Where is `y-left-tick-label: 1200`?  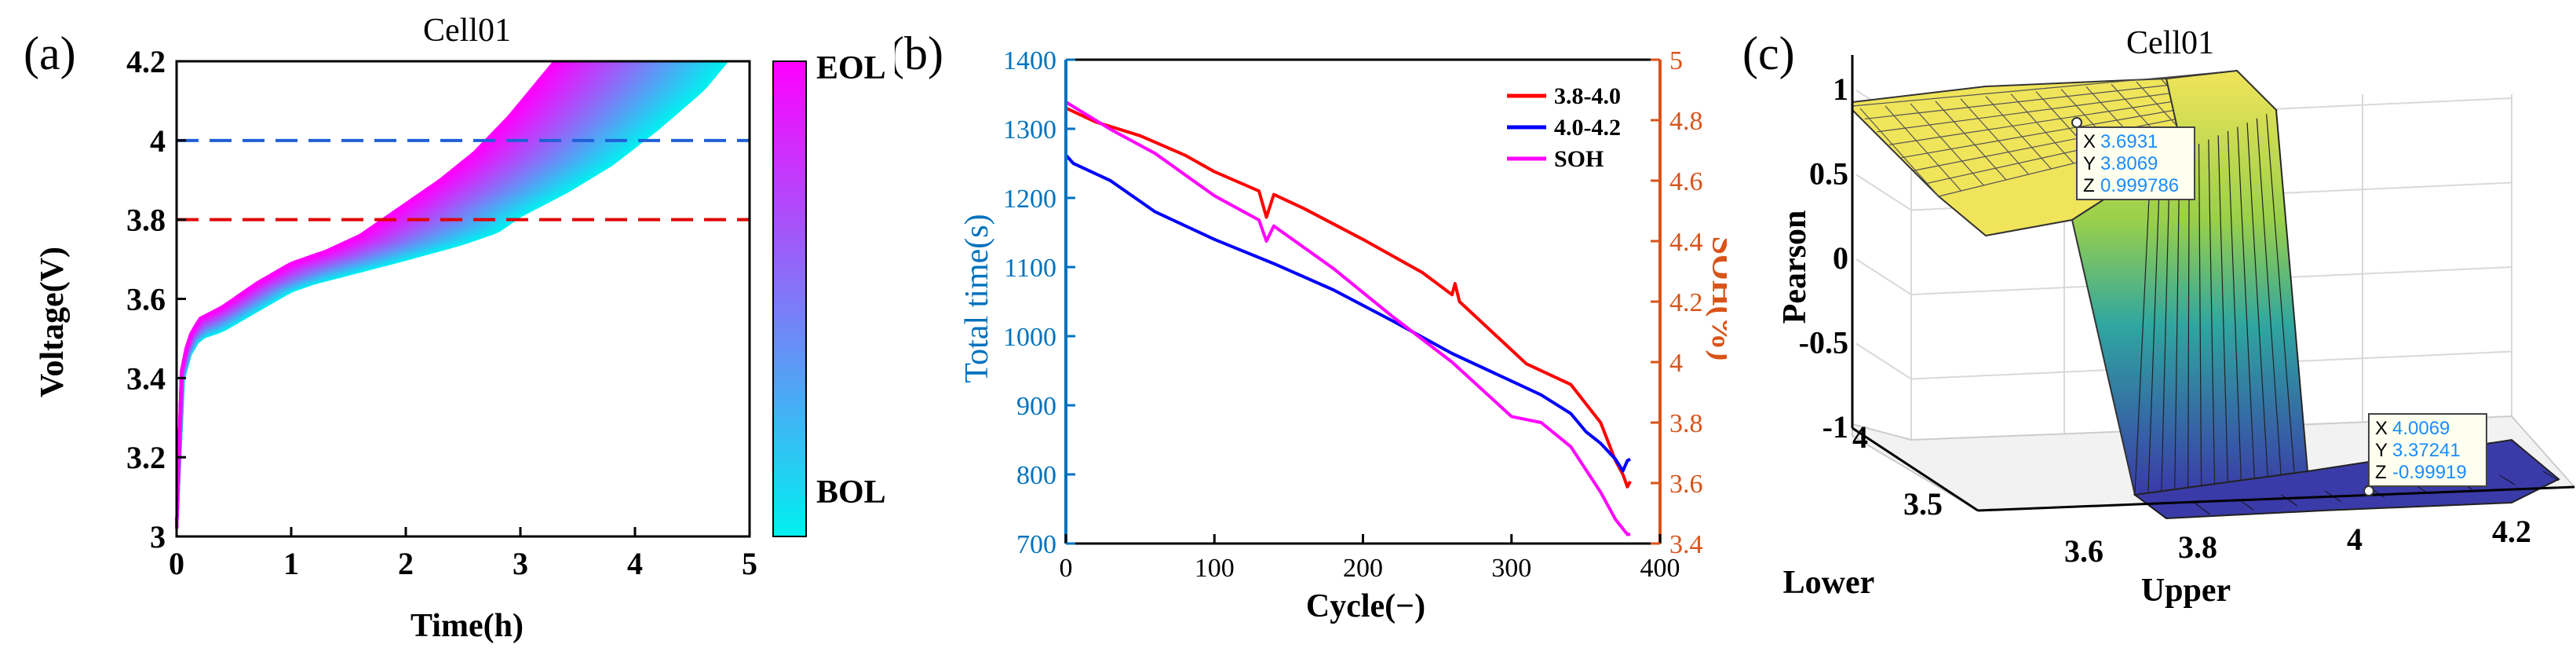 y-left-tick-label: 1200 is located at coordinates (1029, 199).